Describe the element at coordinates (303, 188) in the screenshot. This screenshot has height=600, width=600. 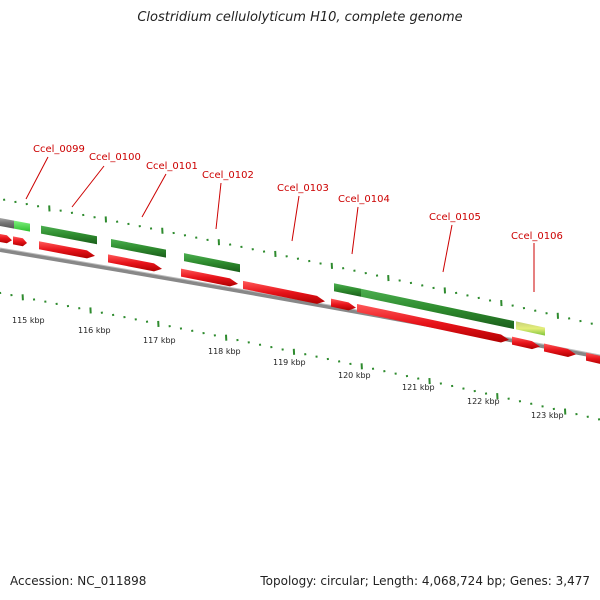
I see `gene-label: Ccel_0103` at that location.